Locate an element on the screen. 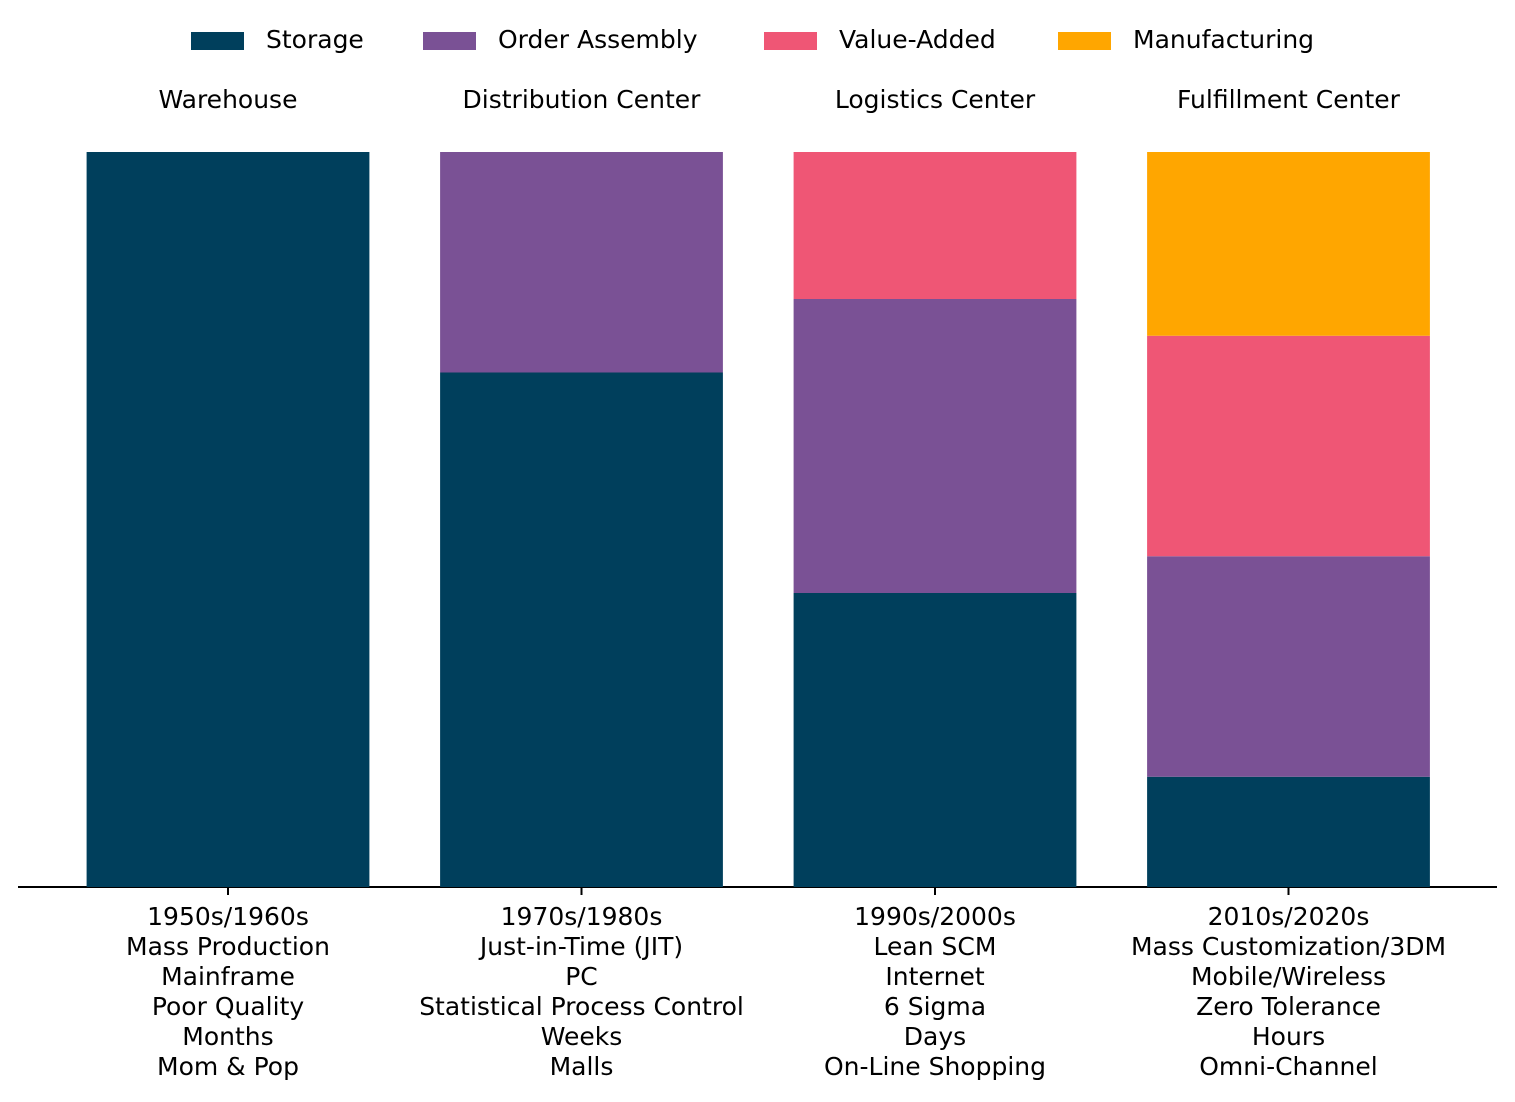 This screenshot has width=1515, height=1102. x-tick-label: Weeks is located at coordinates (582, 1036).